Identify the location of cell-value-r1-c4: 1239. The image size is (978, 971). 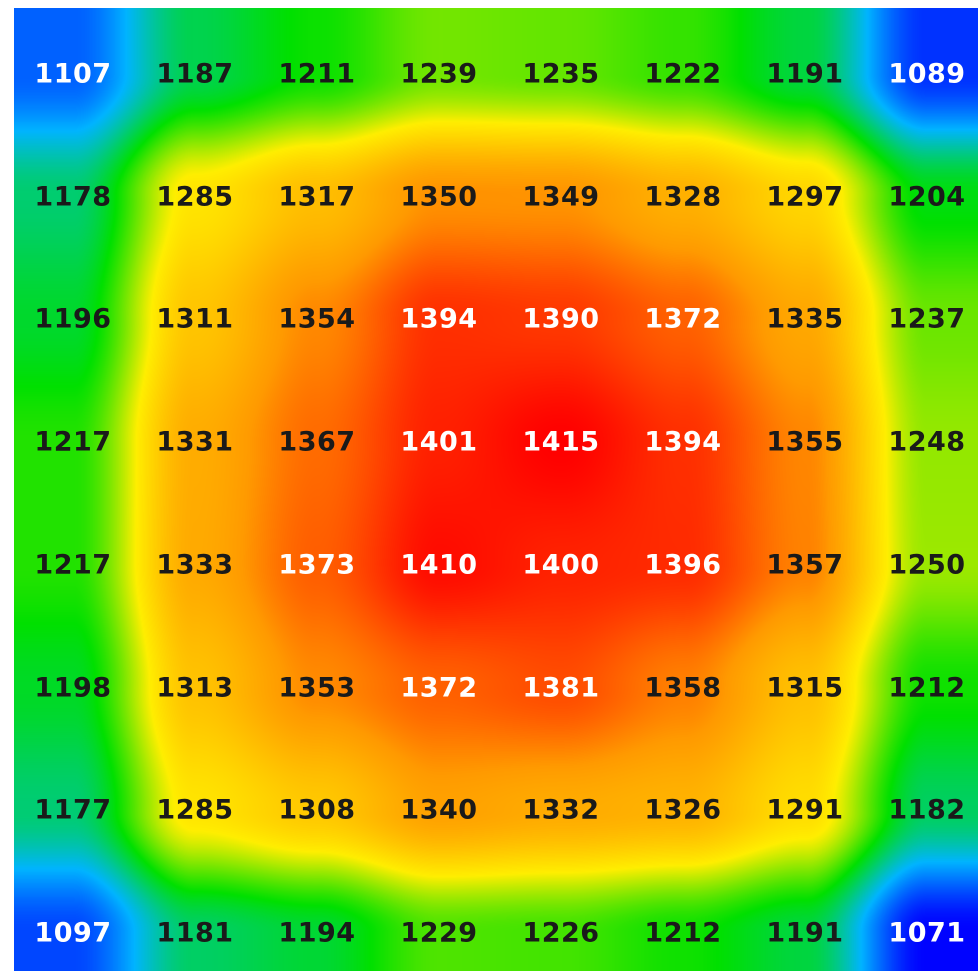
(439, 74).